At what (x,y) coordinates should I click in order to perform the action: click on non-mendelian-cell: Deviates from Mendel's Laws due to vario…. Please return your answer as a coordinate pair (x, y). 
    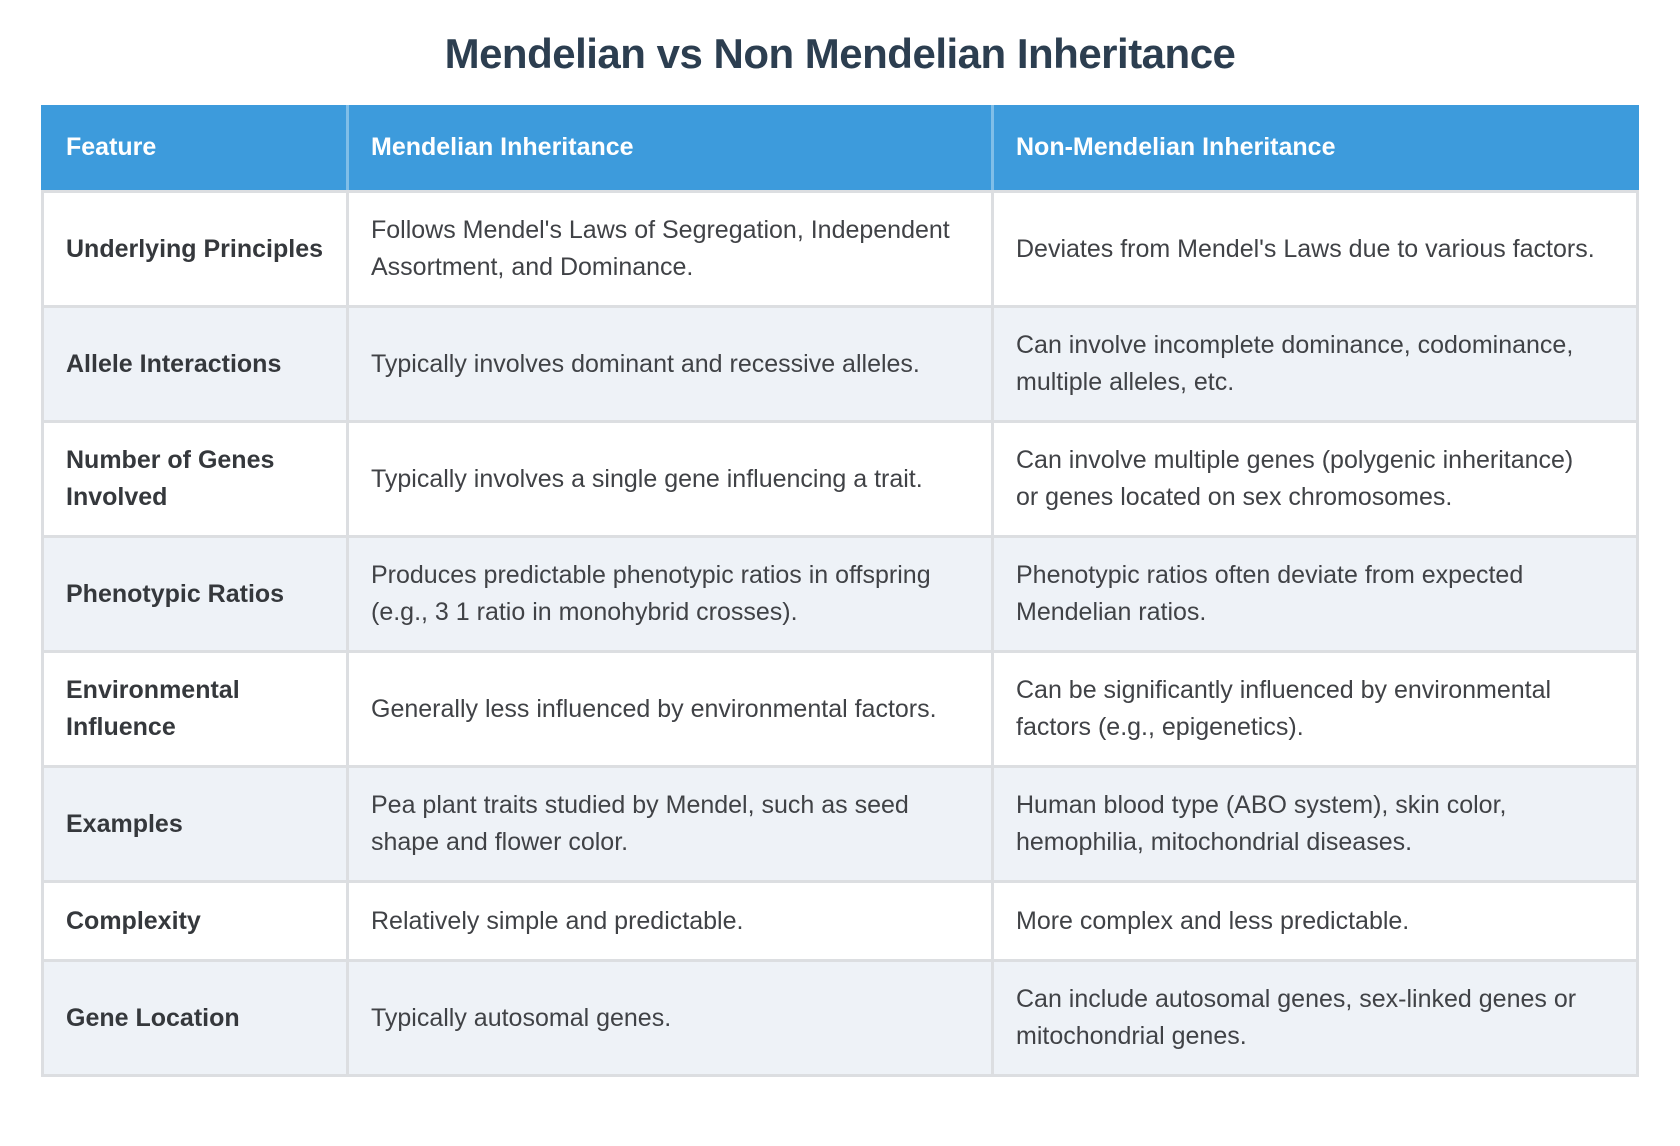
    Looking at the image, I should click on (1315, 249).